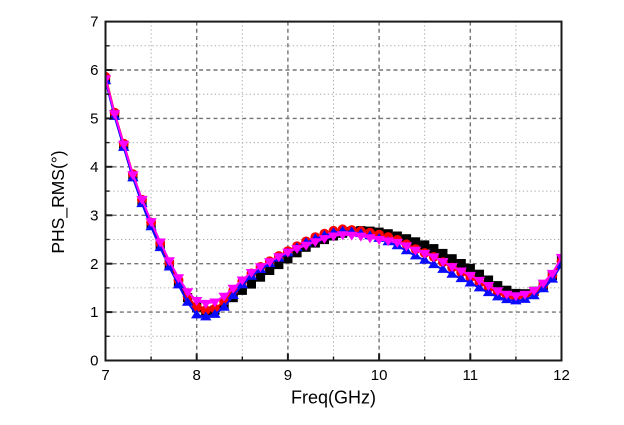  What do you see at coordinates (94, 70) in the screenshot?
I see `svg-text: 6` at bounding box center [94, 70].